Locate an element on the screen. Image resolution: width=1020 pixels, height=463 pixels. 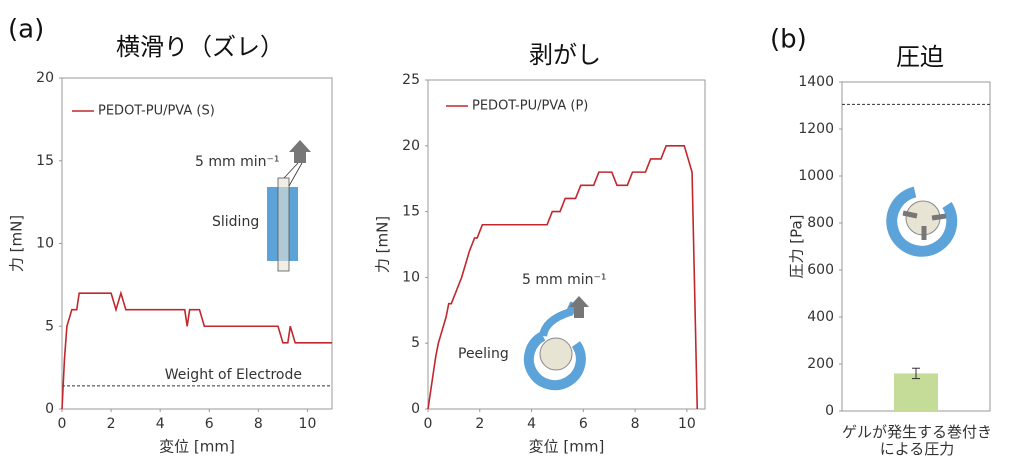
line-series is located at coordinates (196, 350).